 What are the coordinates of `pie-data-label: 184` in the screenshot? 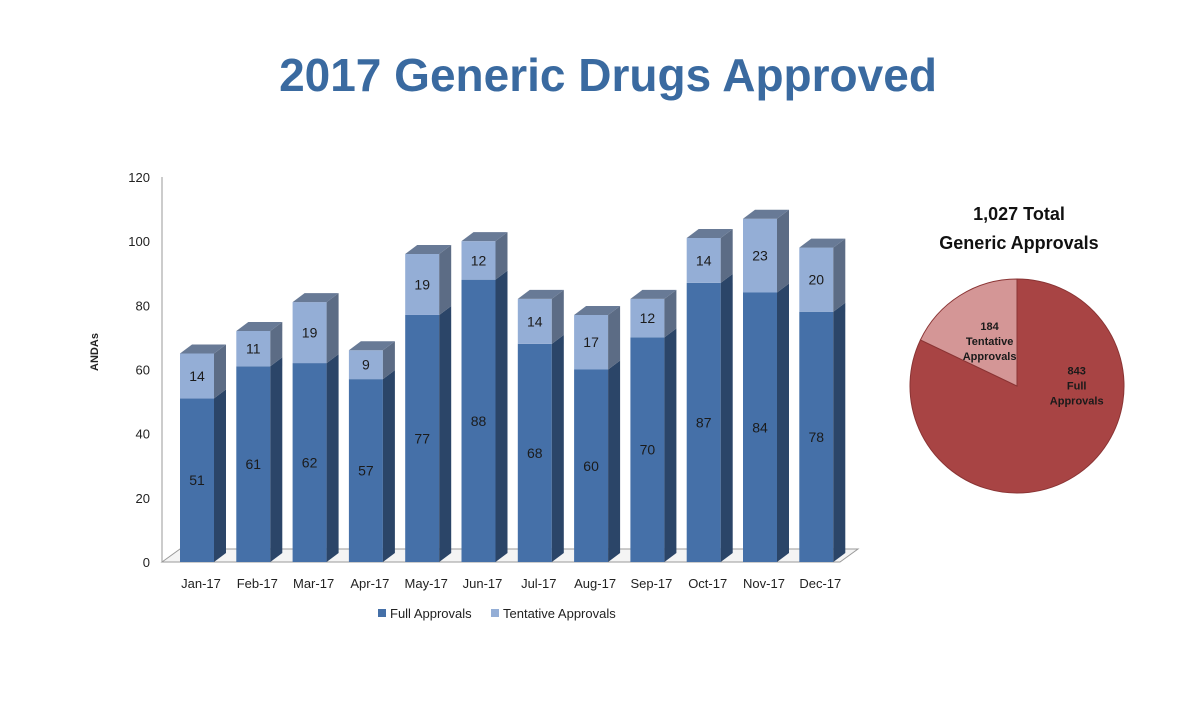 It's located at (989, 327).